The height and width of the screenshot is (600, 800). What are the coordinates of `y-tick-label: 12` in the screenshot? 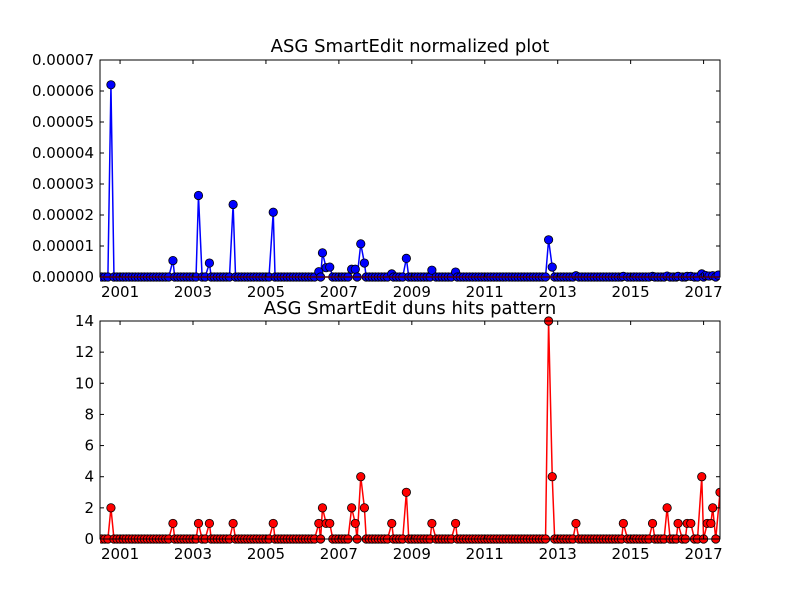 It's located at (84, 352).